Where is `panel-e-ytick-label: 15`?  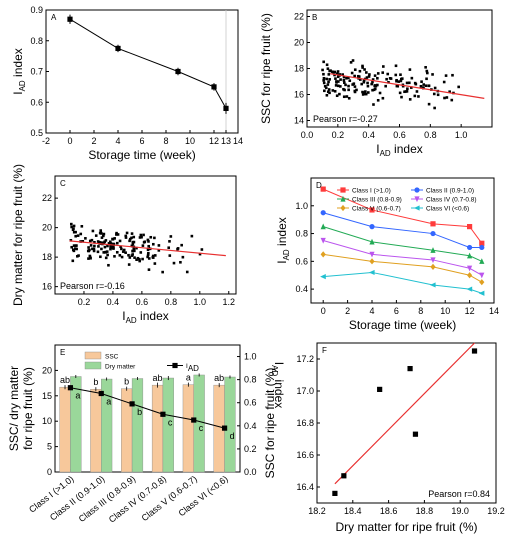 panel-e-ytick-label: 15 is located at coordinates (47, 396).